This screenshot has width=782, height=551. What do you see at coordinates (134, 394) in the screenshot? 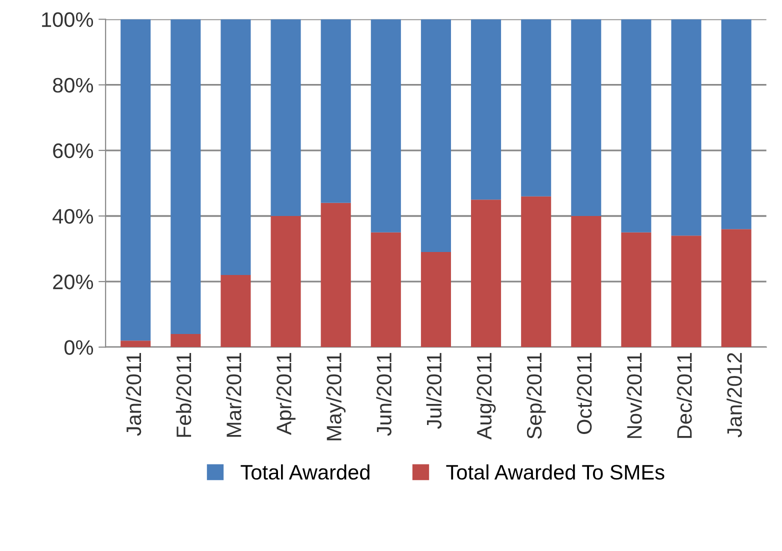
I see `x-tick-label: Jan/2011` at bounding box center [134, 394].